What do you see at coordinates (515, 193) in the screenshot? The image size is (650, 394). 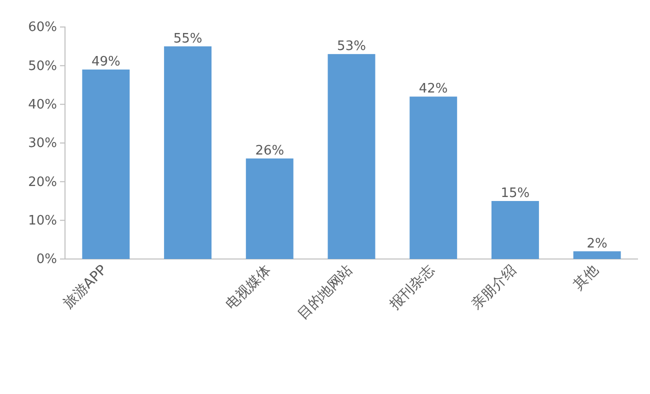 I see `data-label: 15%` at bounding box center [515, 193].